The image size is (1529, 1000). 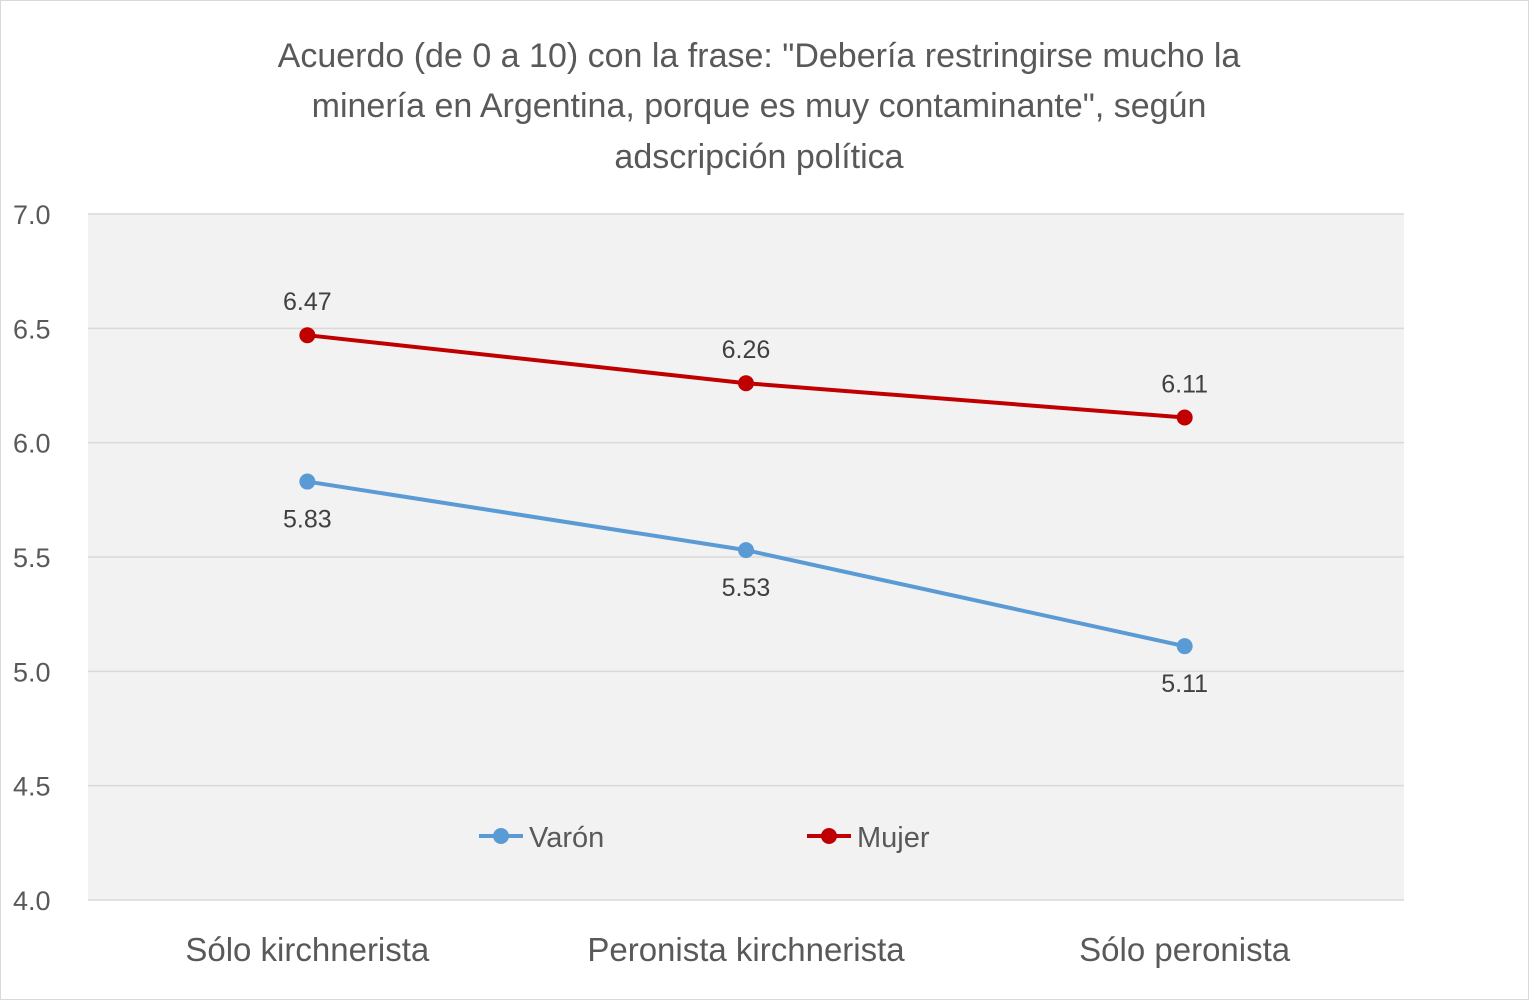 What do you see at coordinates (1184, 684) in the screenshot?
I see `data-label: 5.11` at bounding box center [1184, 684].